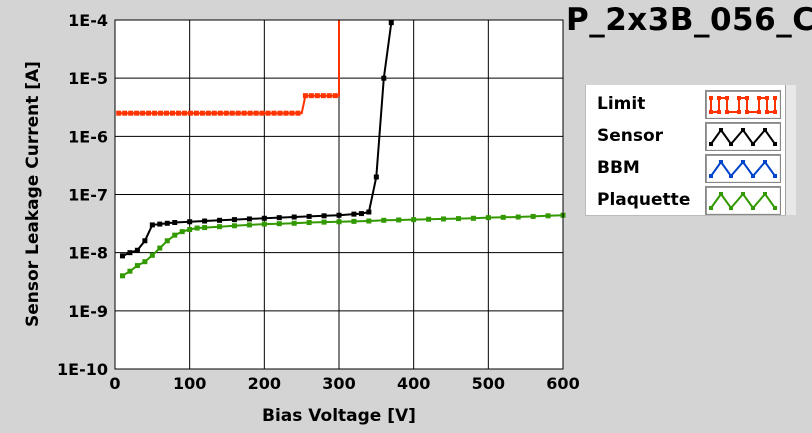  Describe the element at coordinates (689, 20) in the screenshot. I see `chart-title: P_2x3B_056_C` at that location.